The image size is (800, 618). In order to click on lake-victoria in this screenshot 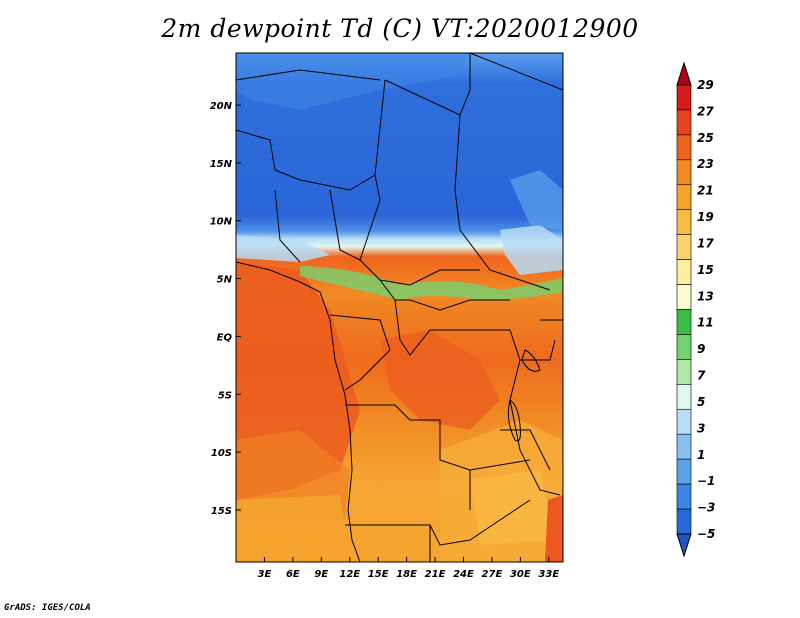, I will do `click(531, 360)`.